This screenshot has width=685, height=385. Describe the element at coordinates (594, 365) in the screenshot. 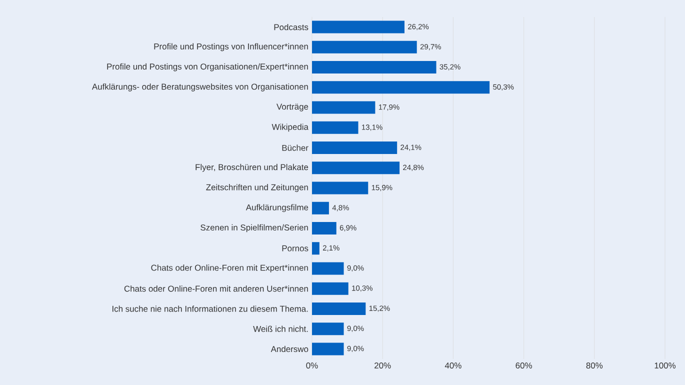

I see `x-tick-label: 80%` at that location.